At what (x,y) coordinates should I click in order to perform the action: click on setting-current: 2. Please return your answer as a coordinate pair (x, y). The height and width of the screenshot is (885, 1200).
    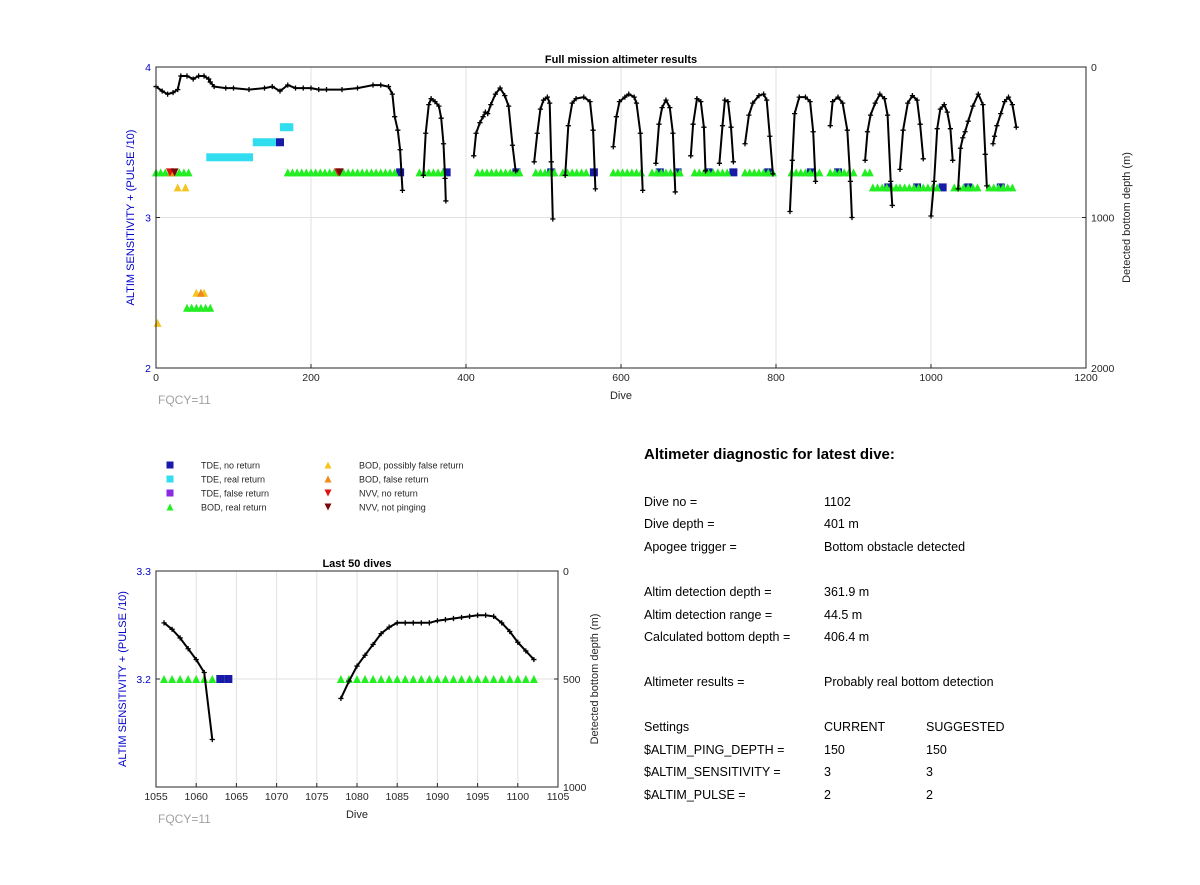
    Looking at the image, I should click on (827, 795).